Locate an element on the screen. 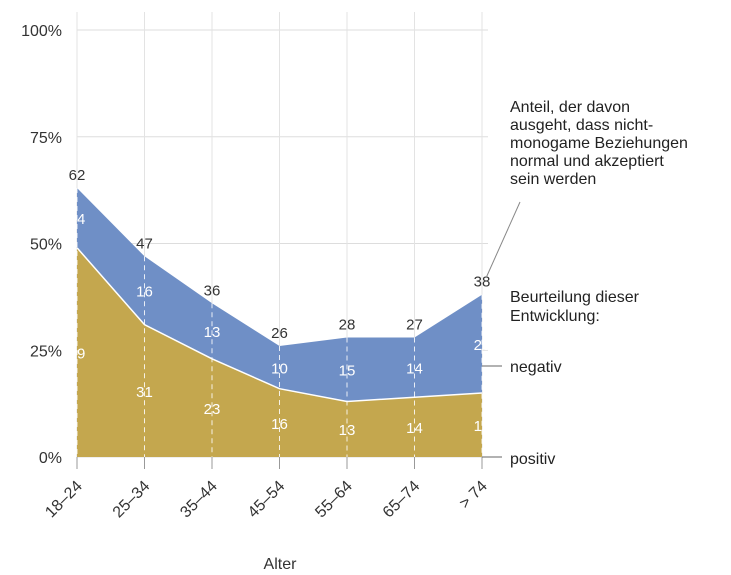 This screenshot has height=575, width=731. annotation-total-line: Anteil, der davon is located at coordinates (570, 107).